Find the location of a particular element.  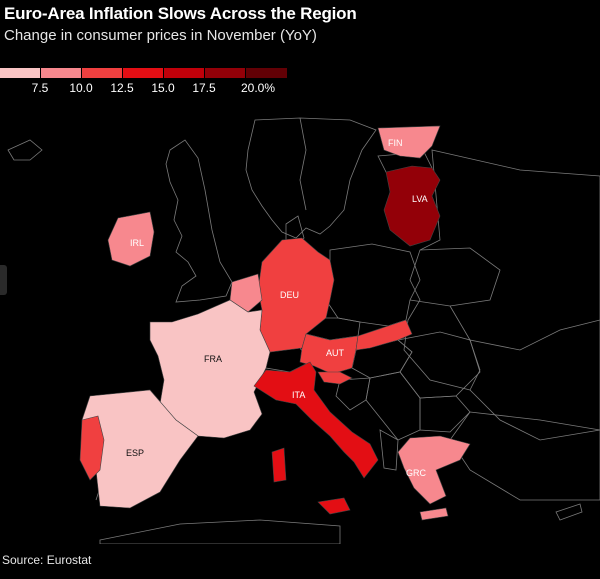

country-pol is located at coordinates (373, 285).